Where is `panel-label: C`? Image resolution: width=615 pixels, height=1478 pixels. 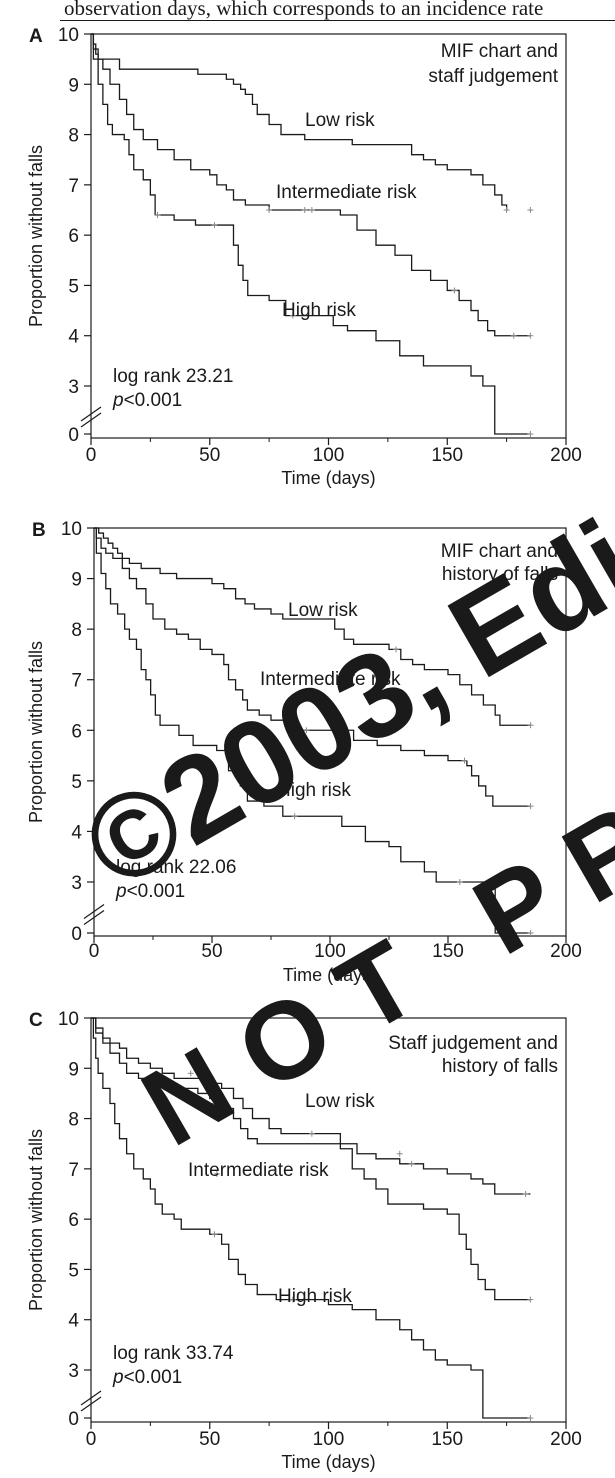 panel-label: C is located at coordinates (36, 1020).